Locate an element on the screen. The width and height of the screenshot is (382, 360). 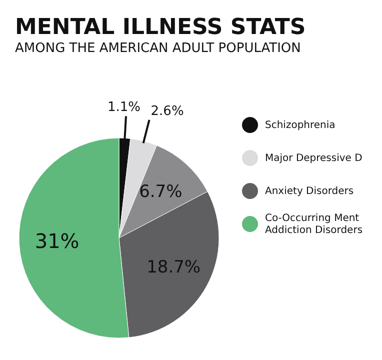
chart-subtitle: AMONG THE AMERICAN ADULT POPULATION is located at coordinates (158, 48).